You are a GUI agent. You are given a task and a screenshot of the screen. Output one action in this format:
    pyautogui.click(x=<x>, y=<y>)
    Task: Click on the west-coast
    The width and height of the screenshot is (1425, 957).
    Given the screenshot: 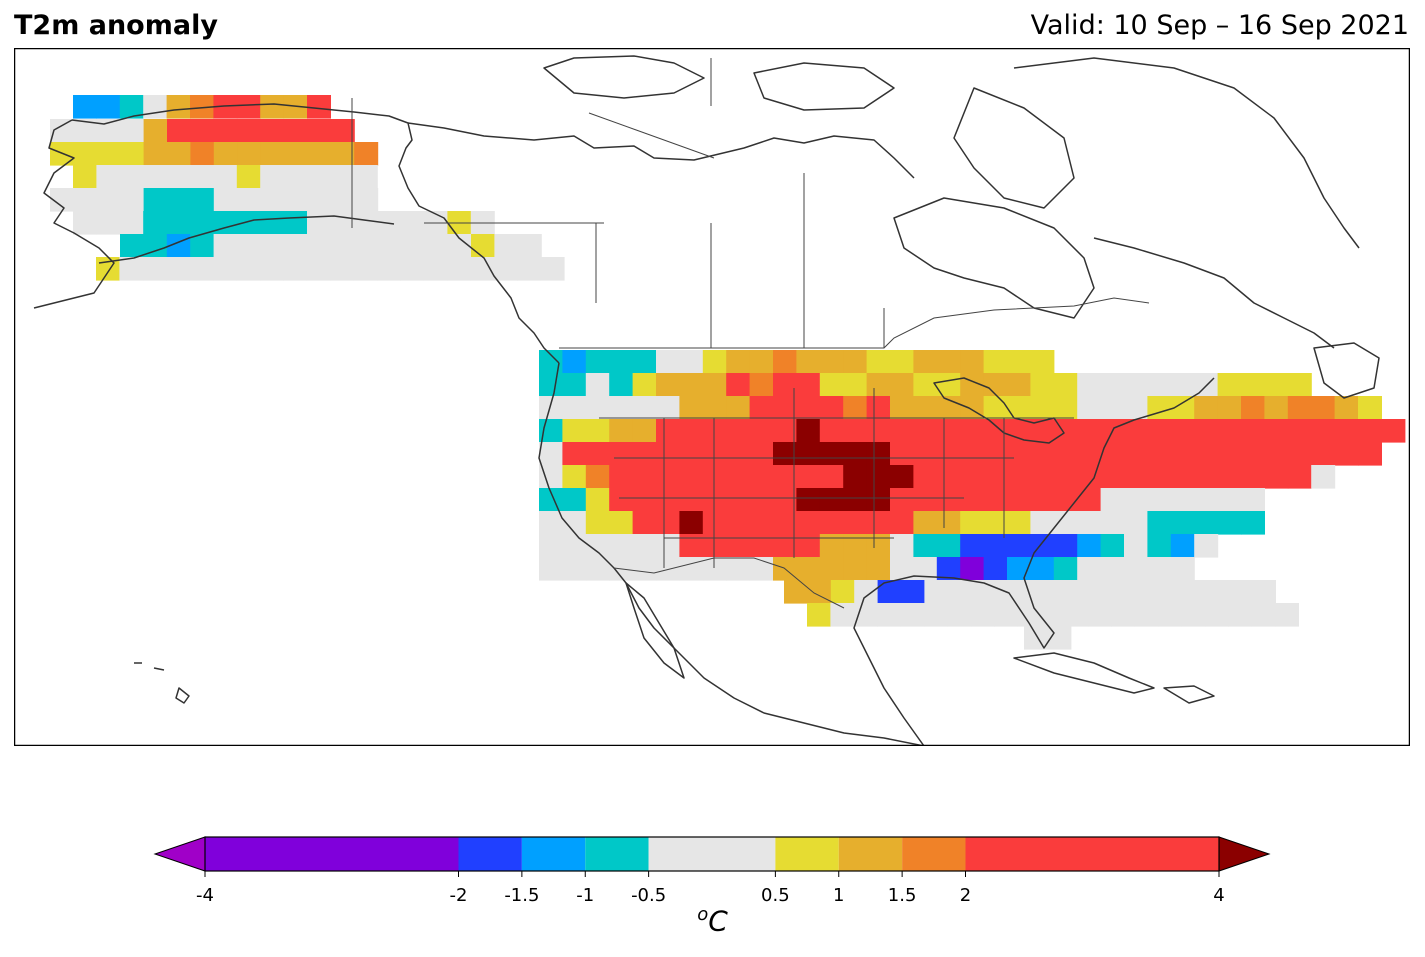 What is the action you would take?
    pyautogui.click(x=731, y=554)
    